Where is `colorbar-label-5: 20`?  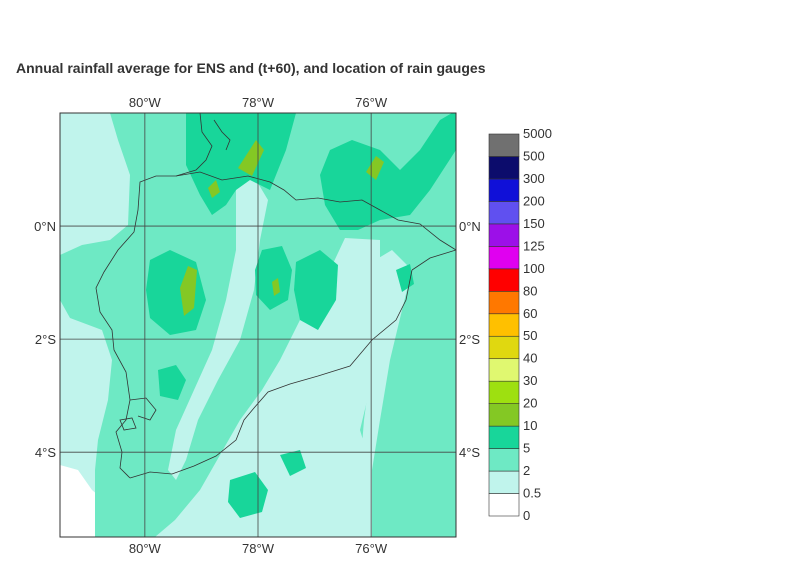 colorbar-label-5: 20 is located at coordinates (530, 403).